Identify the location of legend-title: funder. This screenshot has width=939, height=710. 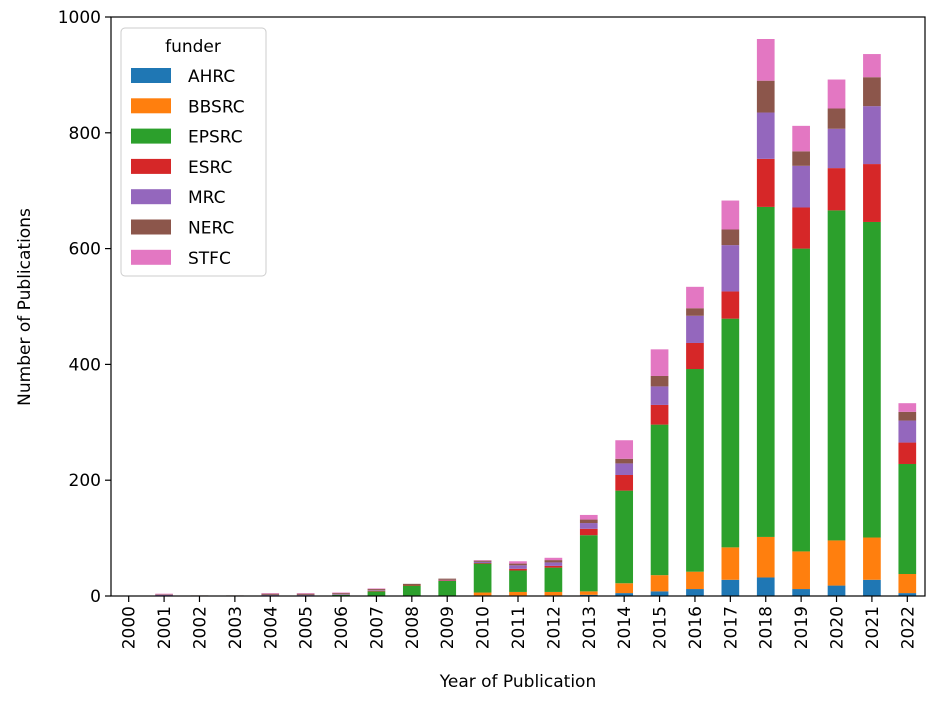
(193, 47).